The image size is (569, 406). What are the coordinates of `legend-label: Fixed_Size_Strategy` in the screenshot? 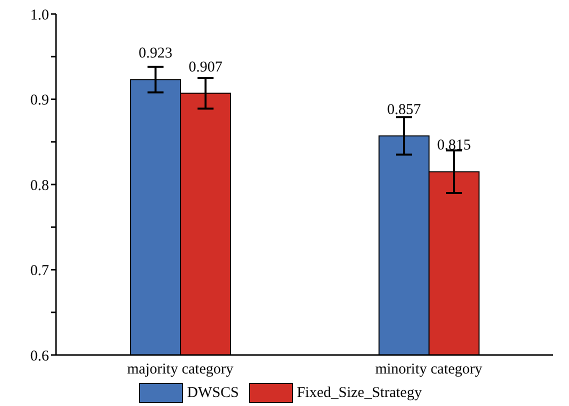 It's located at (359, 393).